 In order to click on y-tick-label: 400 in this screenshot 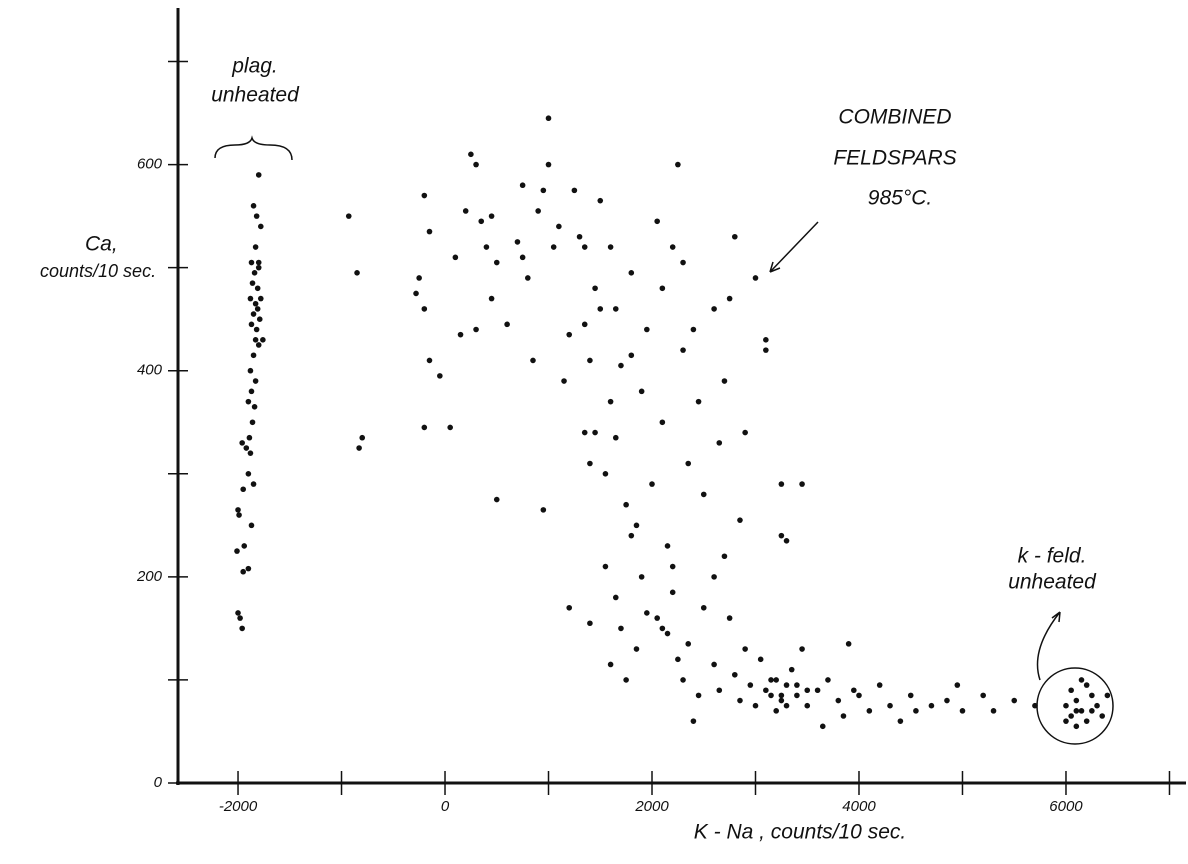, I will do `click(150, 370)`.